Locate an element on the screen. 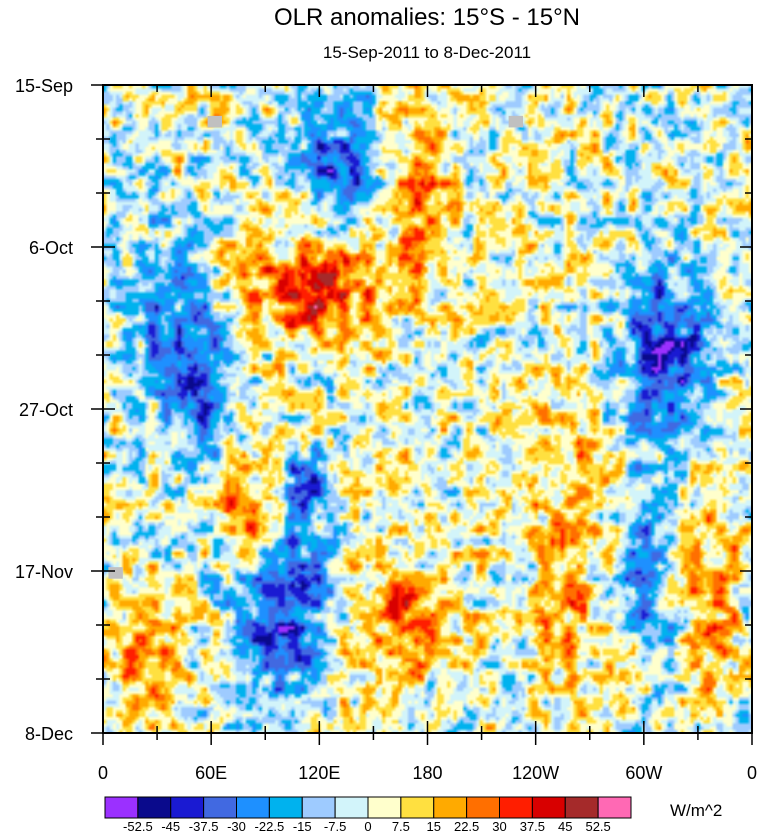 Image resolution: width=770 pixels, height=834 pixels. x-tick-labels: 0 60E 120E 180 120W 60W 0 is located at coordinates (427, 773).